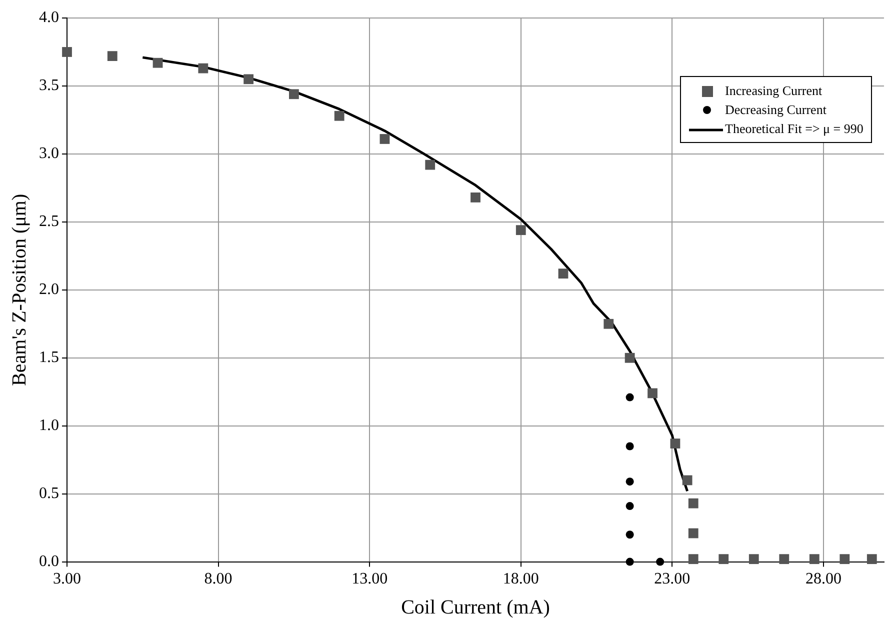 The height and width of the screenshot is (628, 891). Describe the element at coordinates (49, 153) in the screenshot. I see `y-tick-label: 3.0` at that location.